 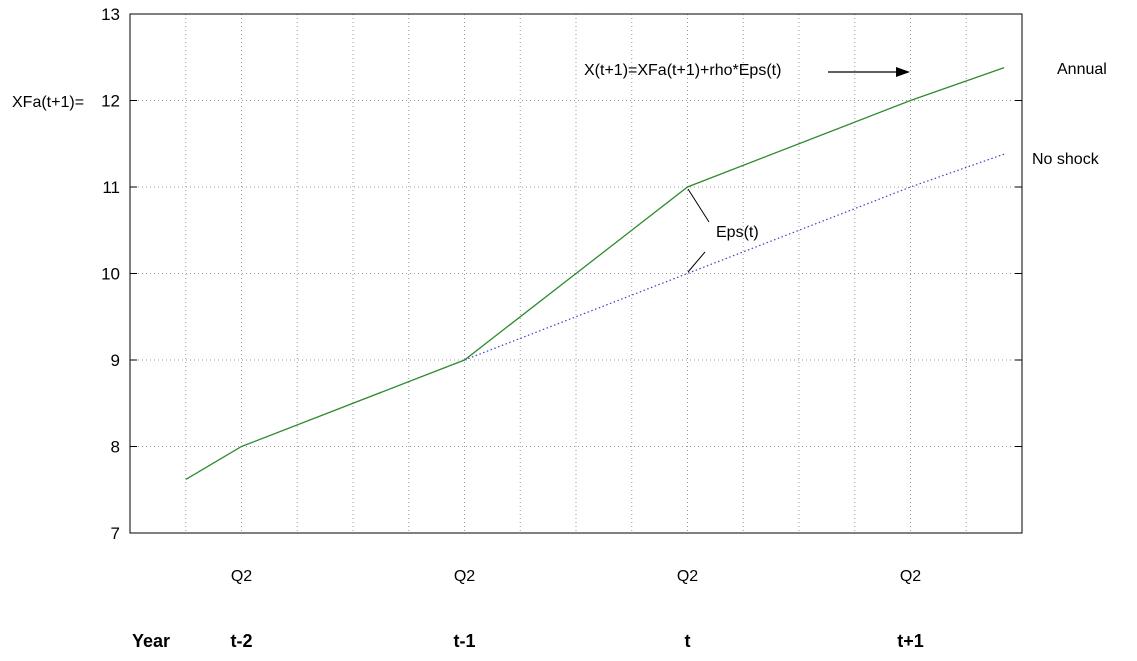 I want to click on y-tick-label: 13, so click(x=110, y=14).